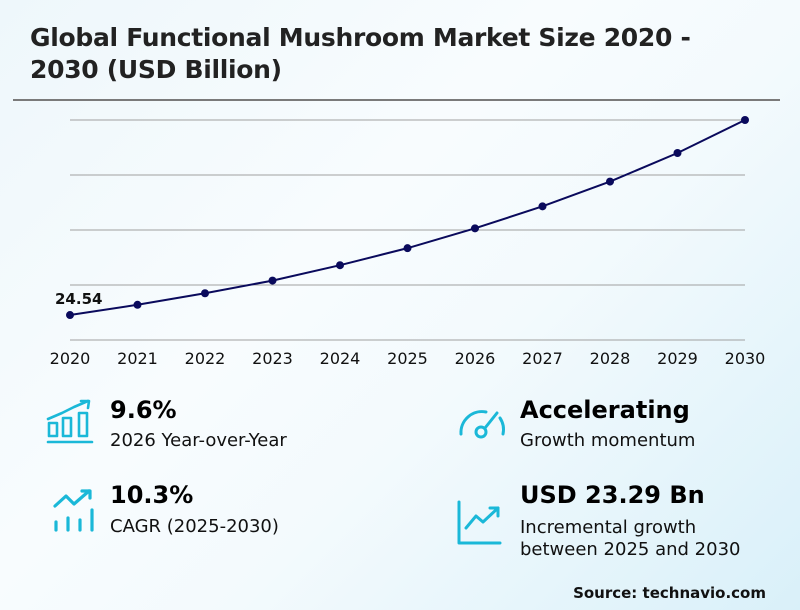 This screenshot has width=800, height=610. Describe the element at coordinates (608, 527) in the screenshot. I see `kpi-label: Incremental growth` at that location.